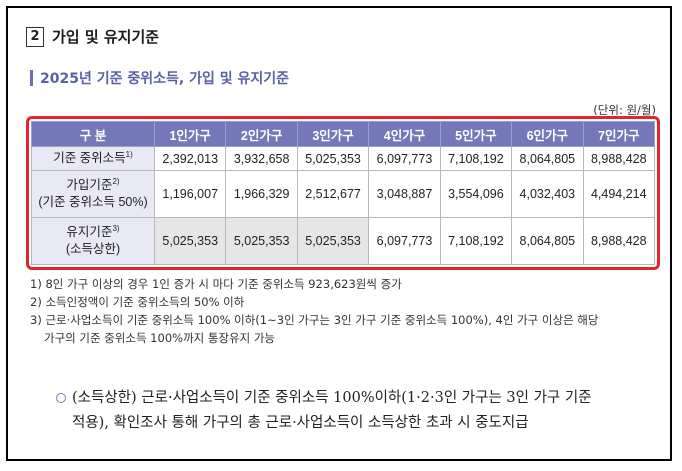 The image size is (682, 471). Describe the element at coordinates (476, 134) in the screenshot. I see `header-cell: 5인가구` at that location.